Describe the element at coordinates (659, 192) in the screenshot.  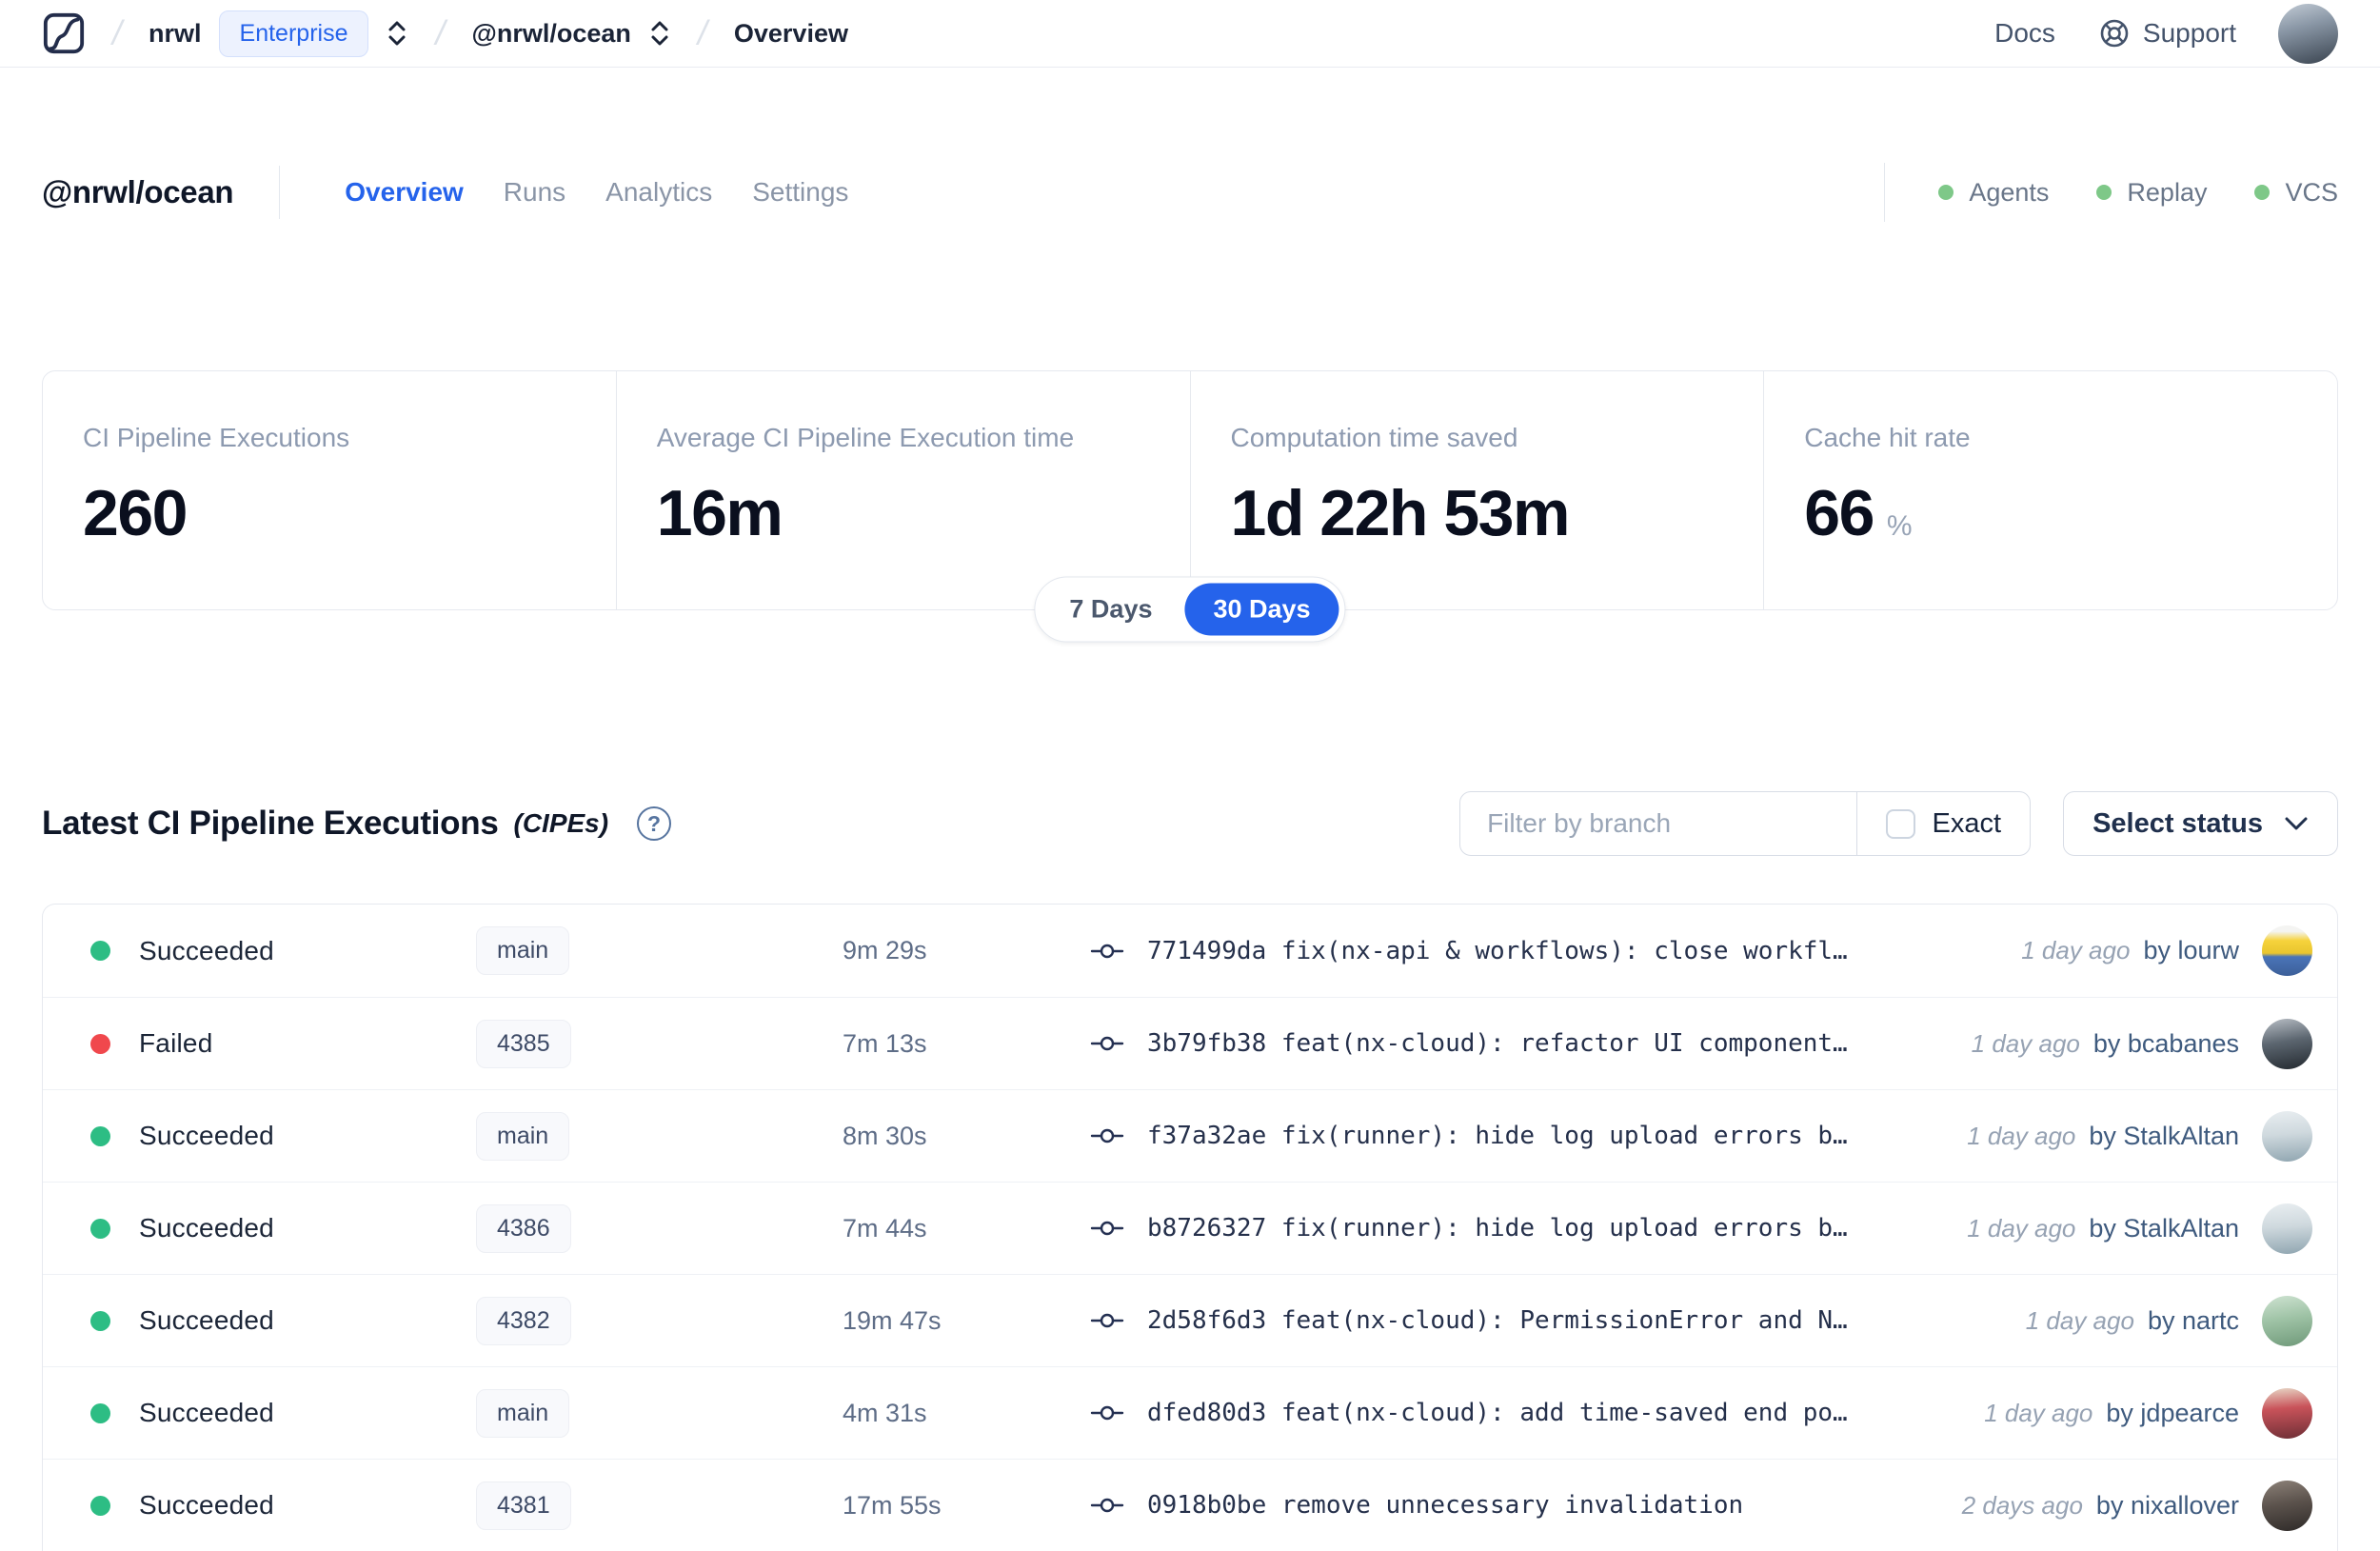
I see `tab-analytics: Analytics` at that location.